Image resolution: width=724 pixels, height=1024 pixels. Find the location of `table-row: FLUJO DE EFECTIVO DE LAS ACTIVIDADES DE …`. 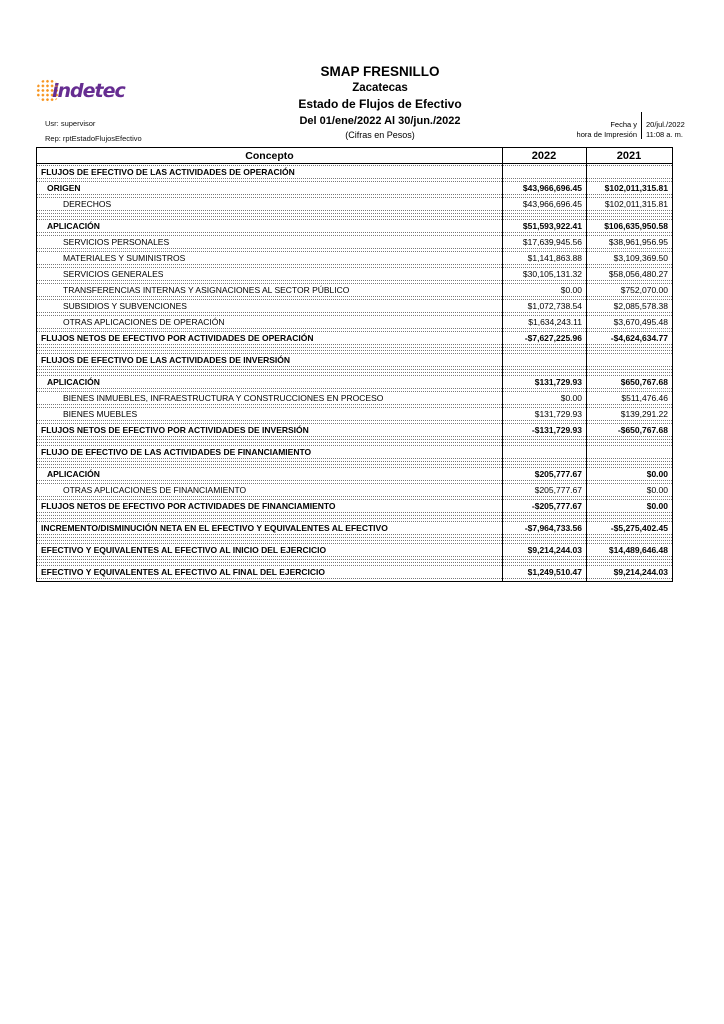

table-row: FLUJO DE EFECTIVO DE LAS ACTIVIDADES DE … is located at coordinates (354, 452).